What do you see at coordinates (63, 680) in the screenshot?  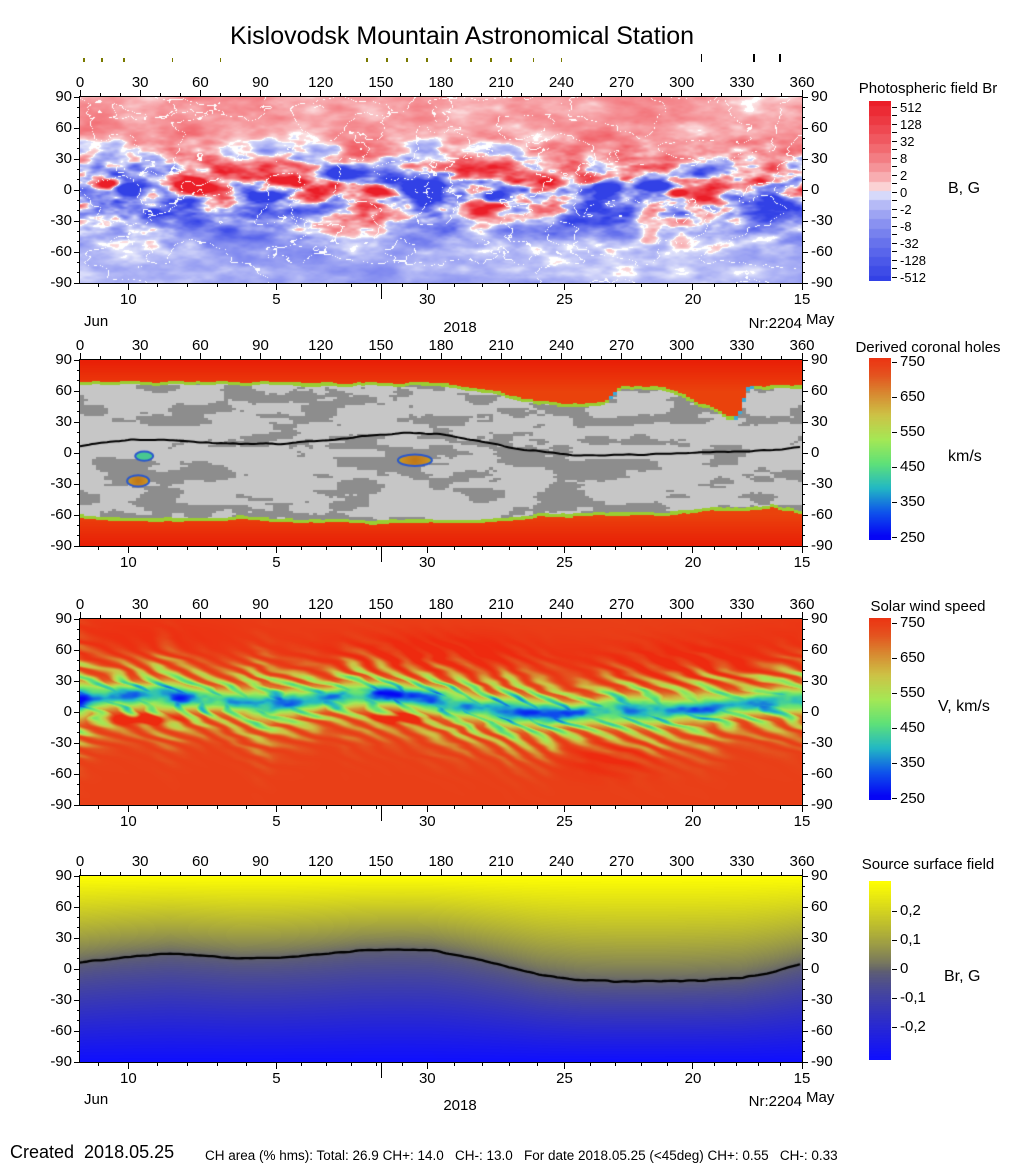 I see `lat-tick-label-left: 30` at bounding box center [63, 680].